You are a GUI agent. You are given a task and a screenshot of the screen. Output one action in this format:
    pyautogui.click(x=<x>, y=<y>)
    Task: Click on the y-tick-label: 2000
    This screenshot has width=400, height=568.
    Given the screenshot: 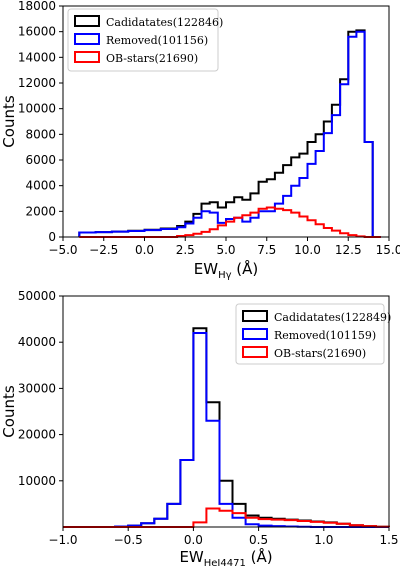 What is the action you would take?
    pyautogui.click(x=40, y=211)
    